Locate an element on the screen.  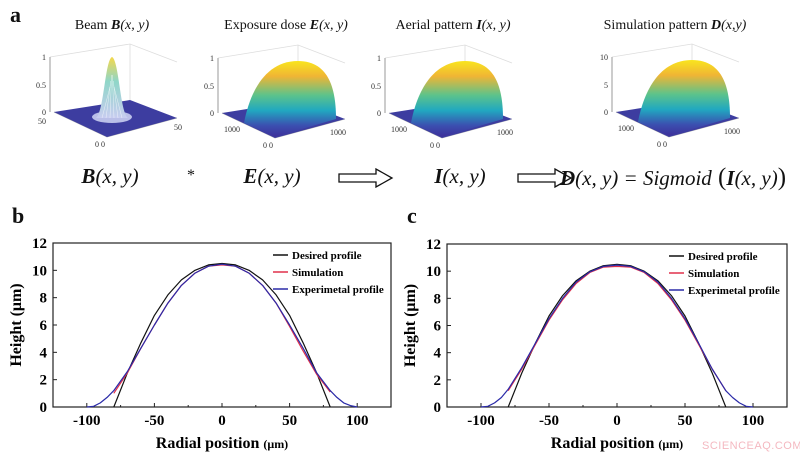
title-text: Beam is located at coordinates (93, 25).